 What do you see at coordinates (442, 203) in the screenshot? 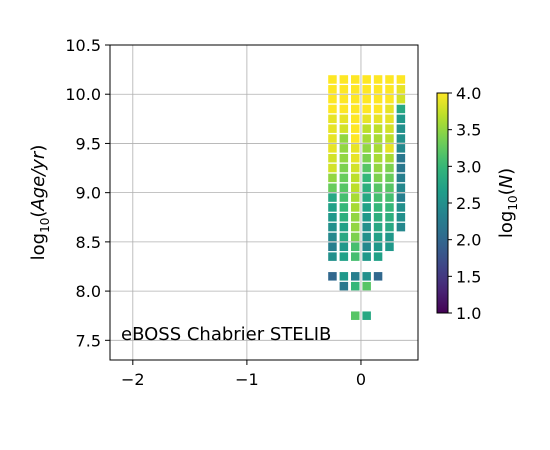
I see `colorbar` at bounding box center [442, 203].